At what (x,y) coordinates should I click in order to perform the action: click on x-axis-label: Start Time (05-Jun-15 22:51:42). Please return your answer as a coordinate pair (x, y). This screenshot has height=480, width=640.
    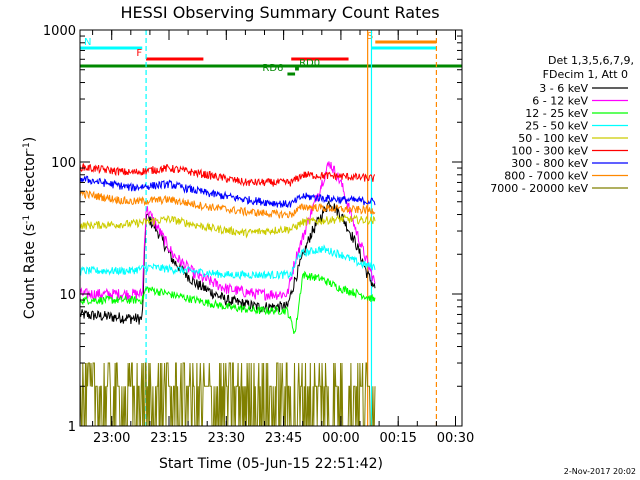
    Looking at the image, I should click on (271, 464).